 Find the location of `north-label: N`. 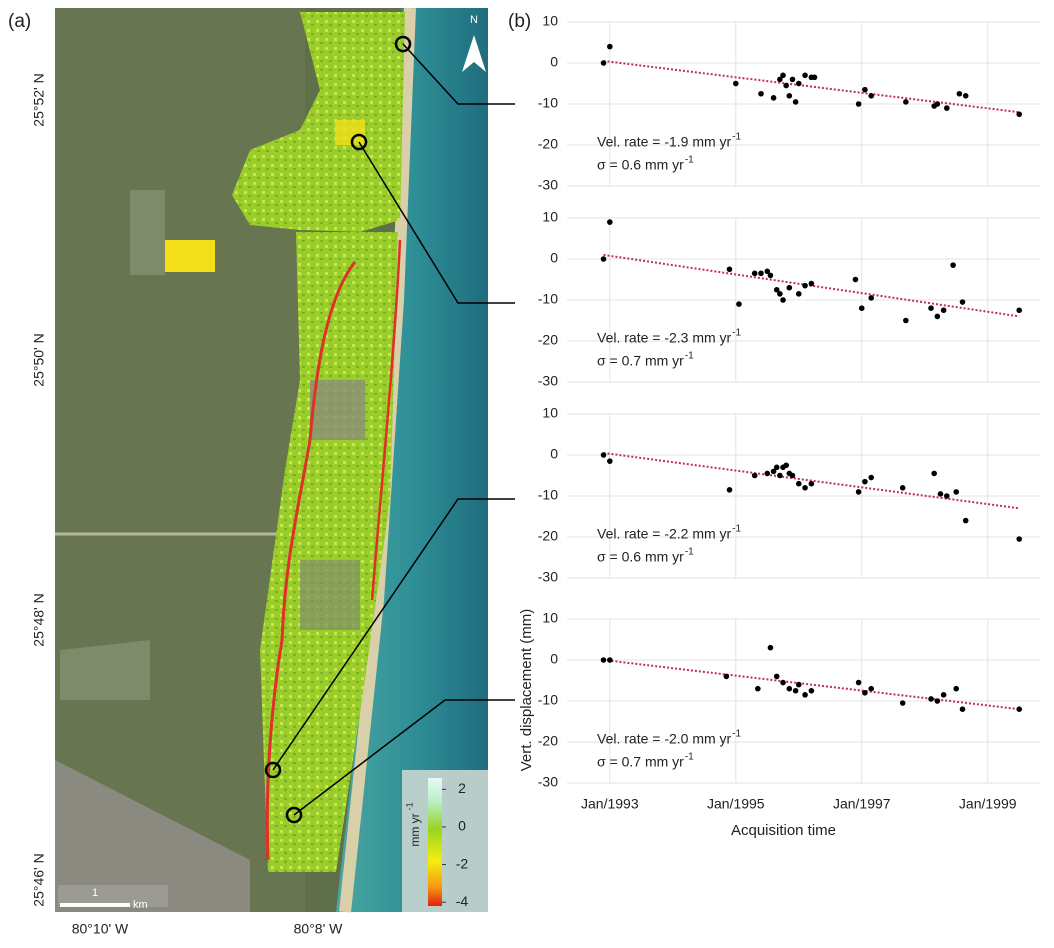

north-label: N is located at coordinates (474, 20).